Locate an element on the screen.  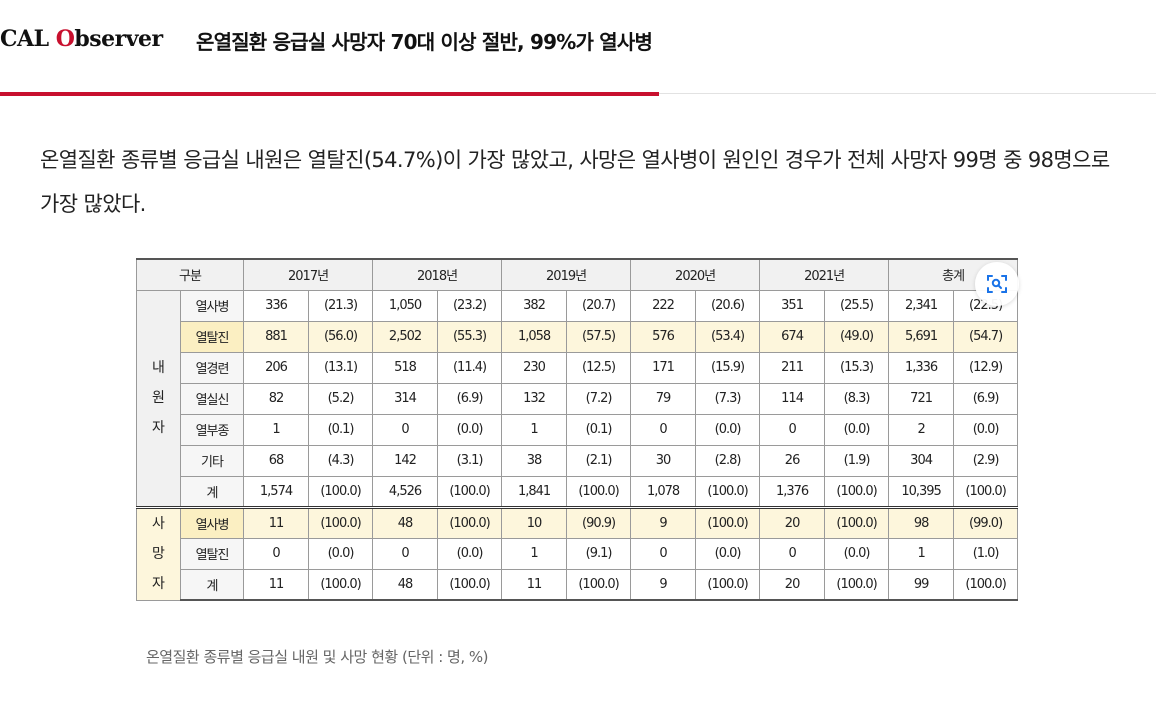
count-cell: 98 is located at coordinates (921, 522).